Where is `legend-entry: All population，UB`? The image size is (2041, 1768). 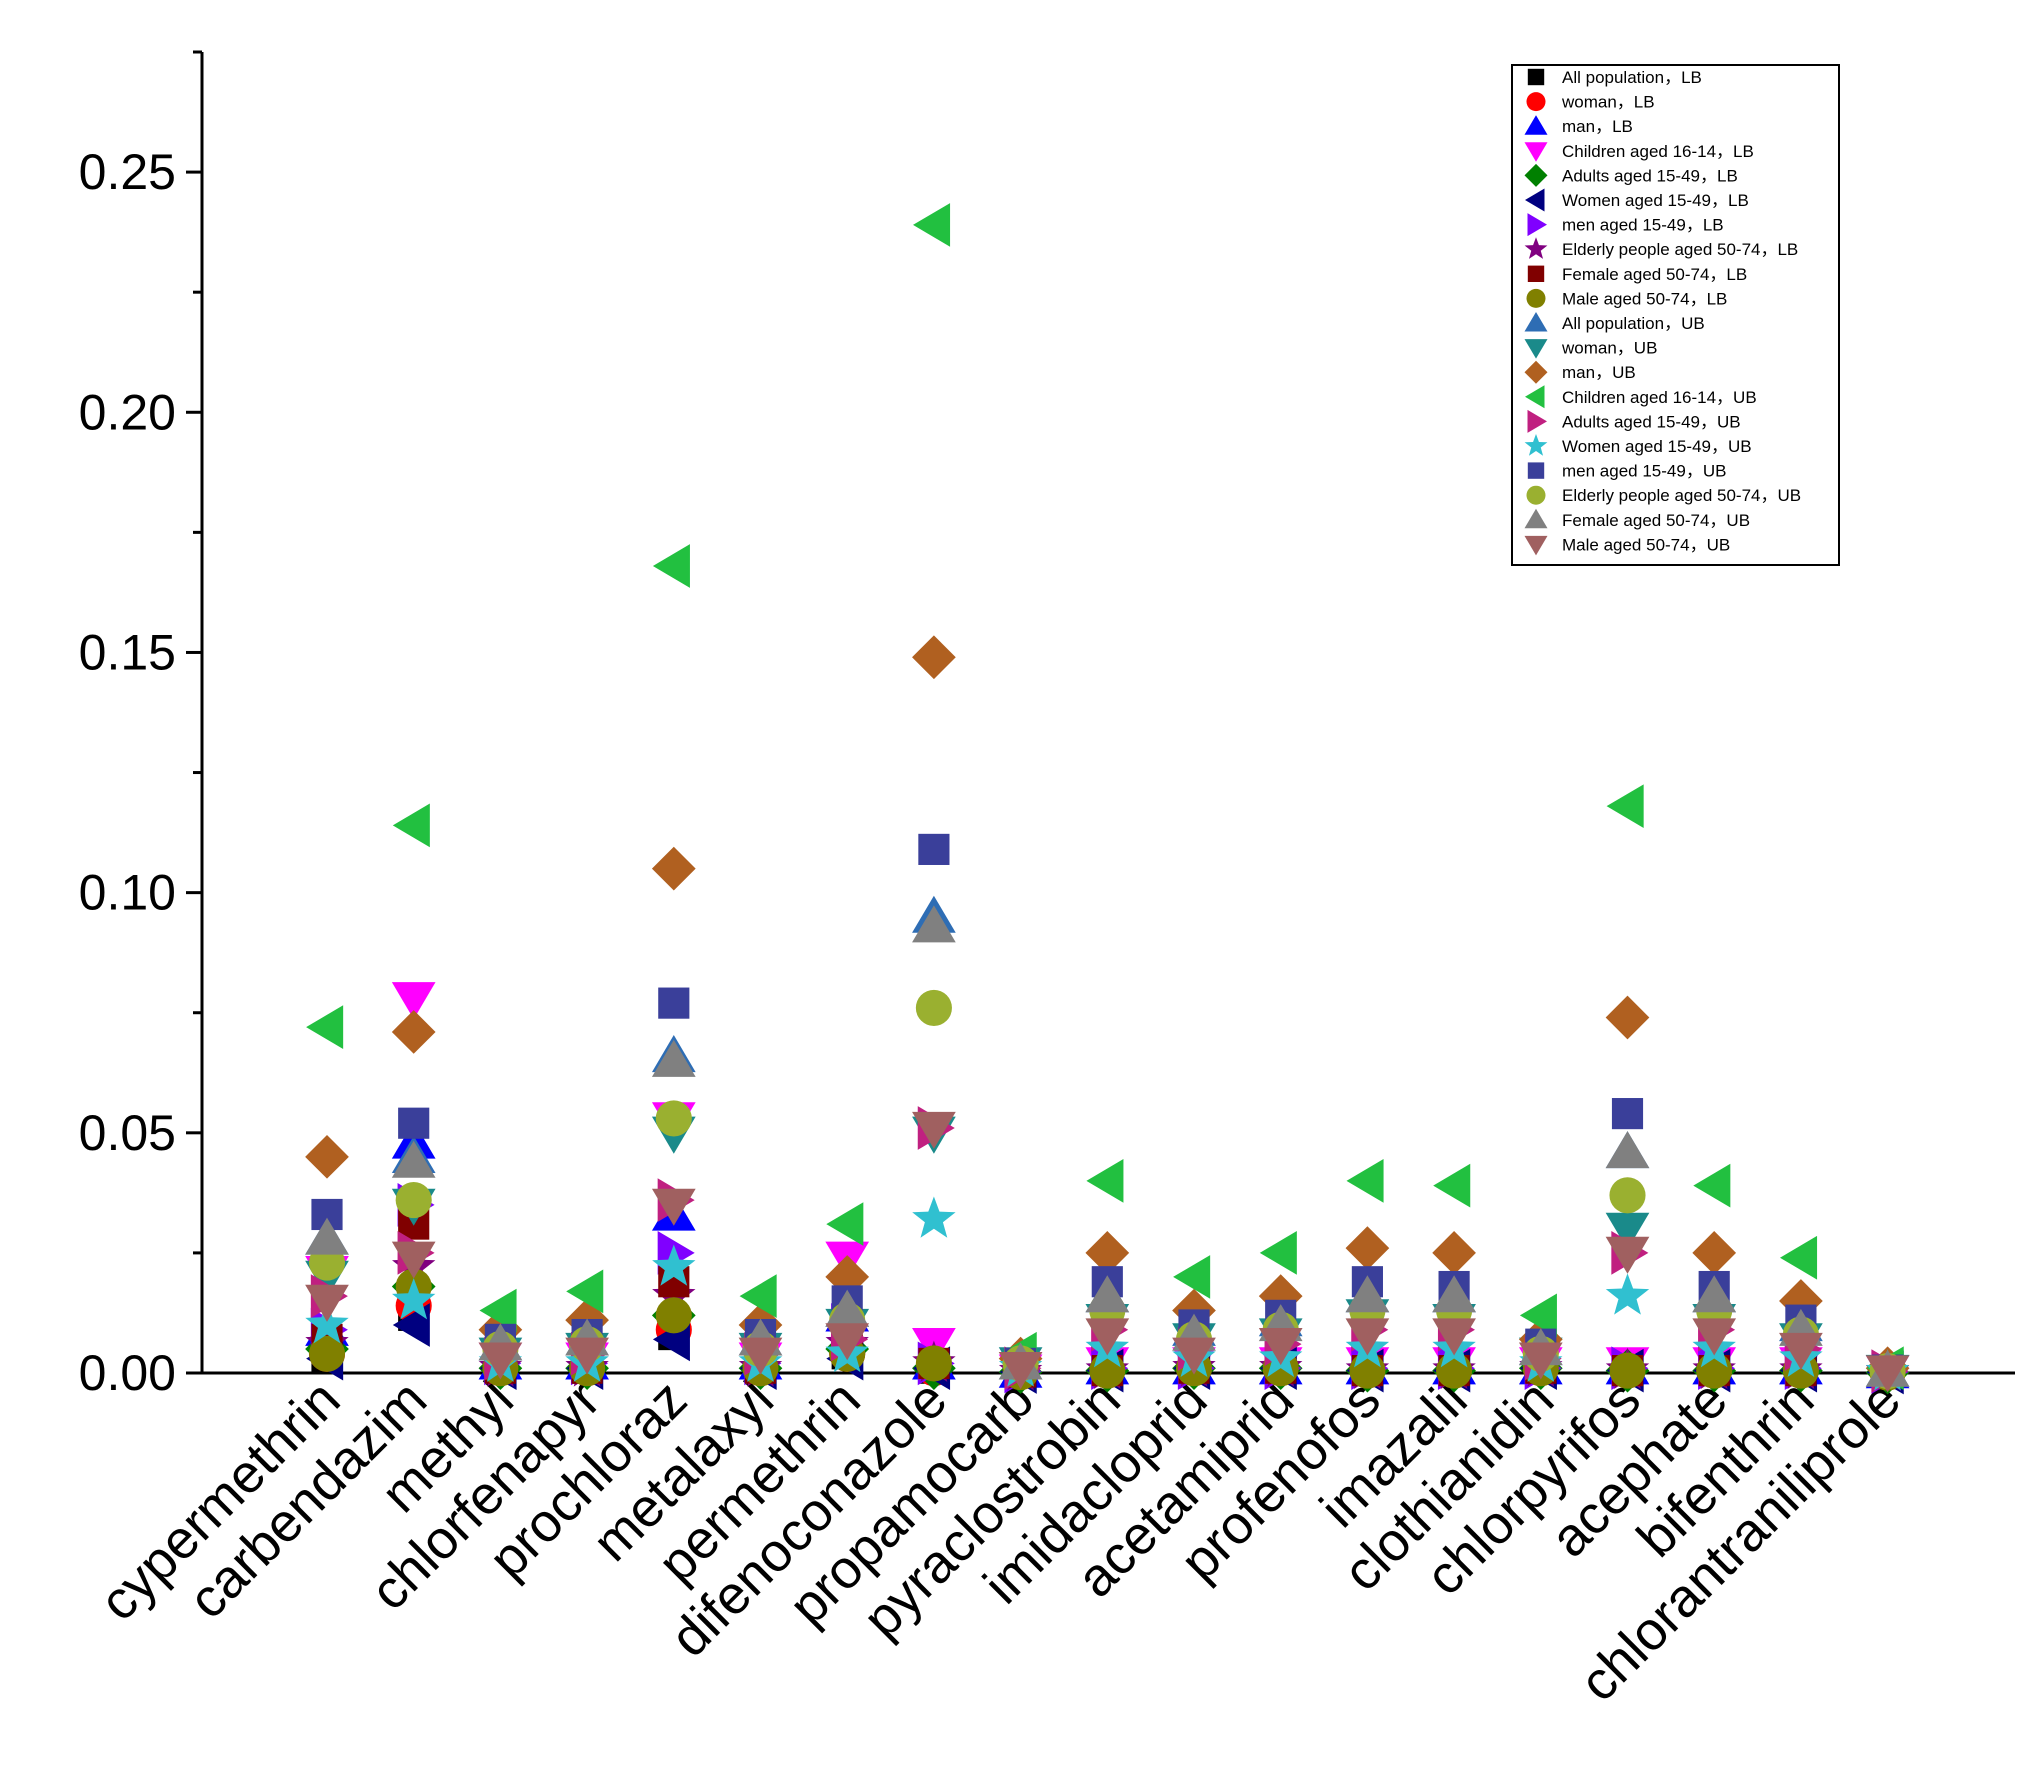 legend-entry: All population，UB is located at coordinates (1633, 323).